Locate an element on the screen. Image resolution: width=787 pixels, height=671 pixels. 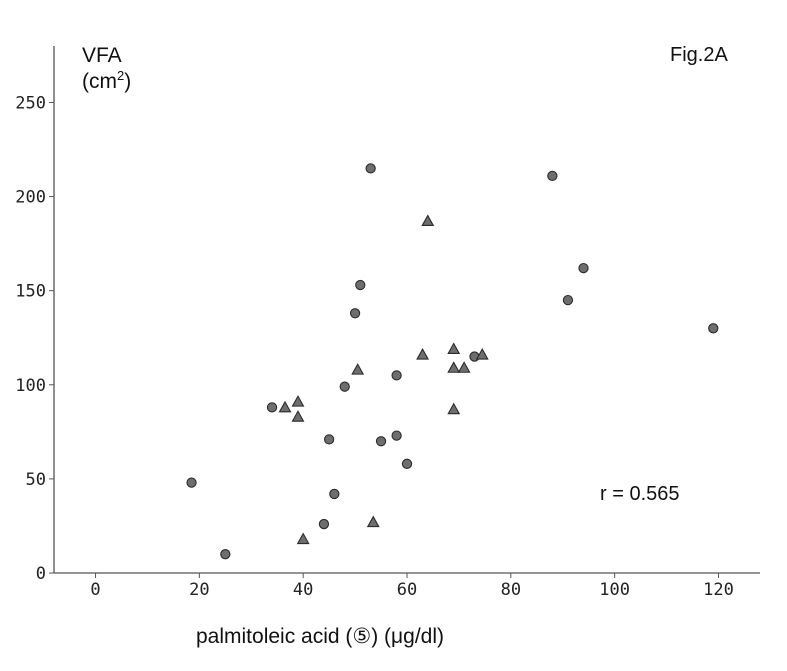
x-tick-label: 0 is located at coordinates (95, 590).